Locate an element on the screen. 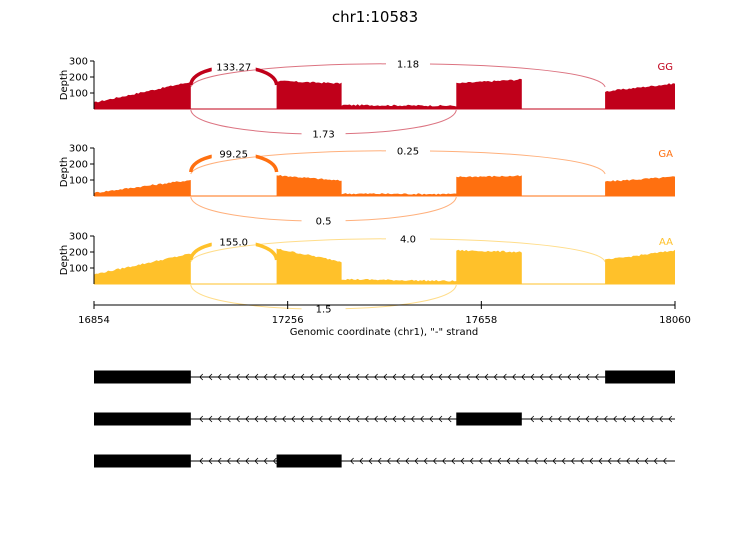 This screenshot has height=536, width=750. sample-panel-gg: 100 200 300 Depth GG 133.27 1.18 1.73 is located at coordinates (367, 99).